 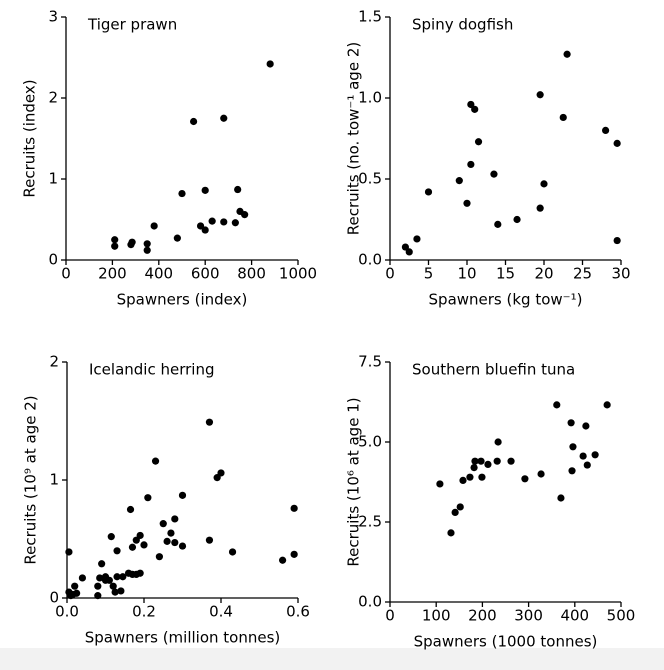 I want to click on y-tick-label: 5.0, so click(x=370, y=442).